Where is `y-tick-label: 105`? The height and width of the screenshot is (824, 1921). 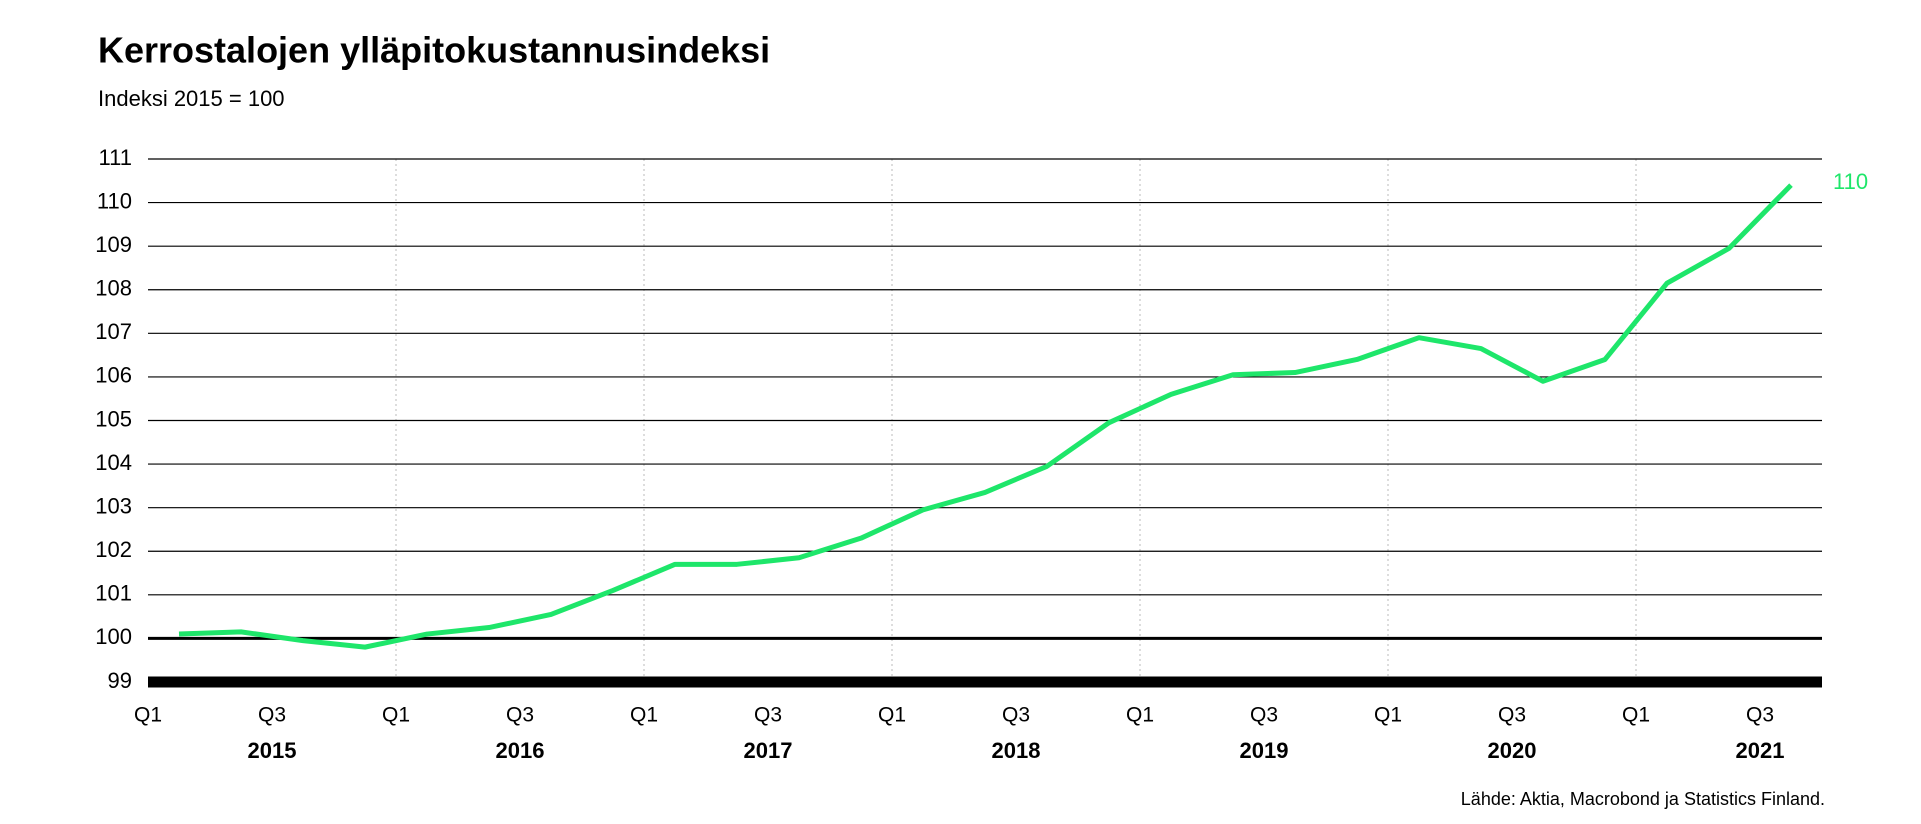 y-tick-label: 105 is located at coordinates (113, 418).